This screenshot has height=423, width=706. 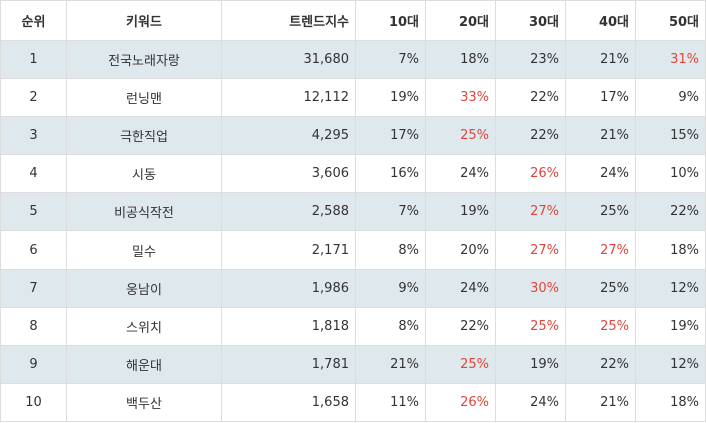 What do you see at coordinates (288, 364) in the screenshot?
I see `cell-trend-index: 1,781` at bounding box center [288, 364].